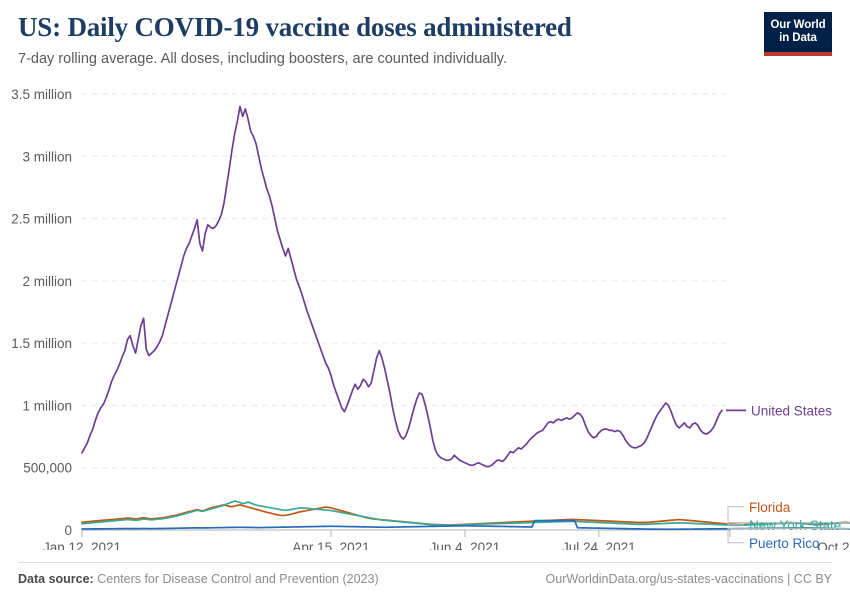 The height and width of the screenshot is (600, 850). I want to click on x-tick-label: Jun 4, 2021, so click(465, 545).